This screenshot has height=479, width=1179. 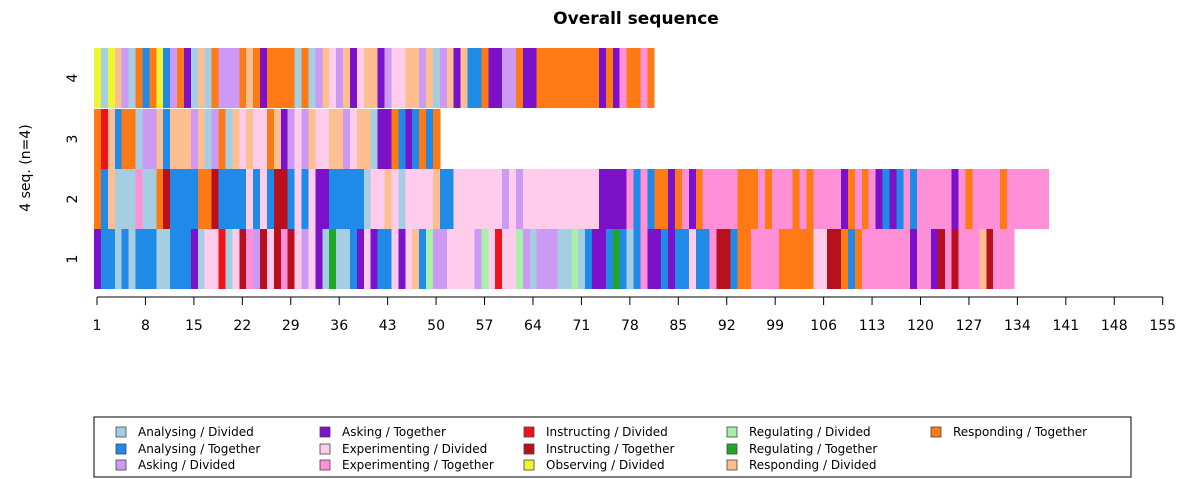 I want to click on x-tick-label: 92, so click(x=727, y=326).